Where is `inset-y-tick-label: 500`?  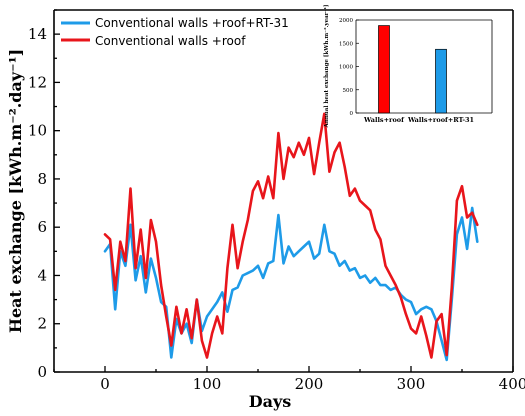
inset-y-tick-label: 500 is located at coordinates (348, 91).